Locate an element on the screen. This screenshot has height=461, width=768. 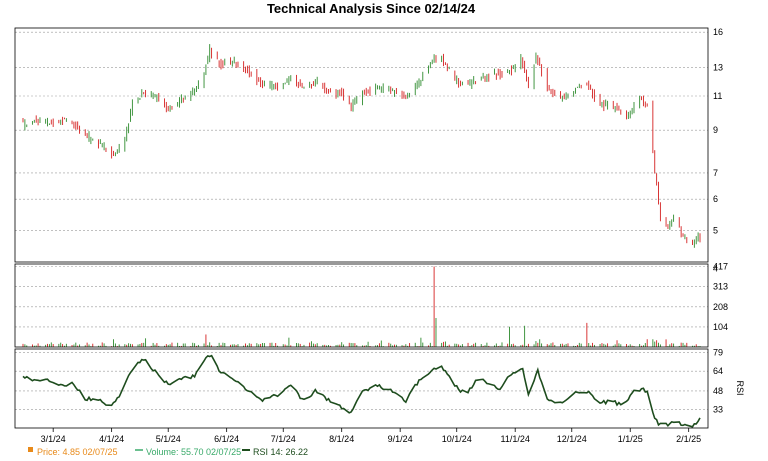
rsi-panel is located at coordinates (361, 391).